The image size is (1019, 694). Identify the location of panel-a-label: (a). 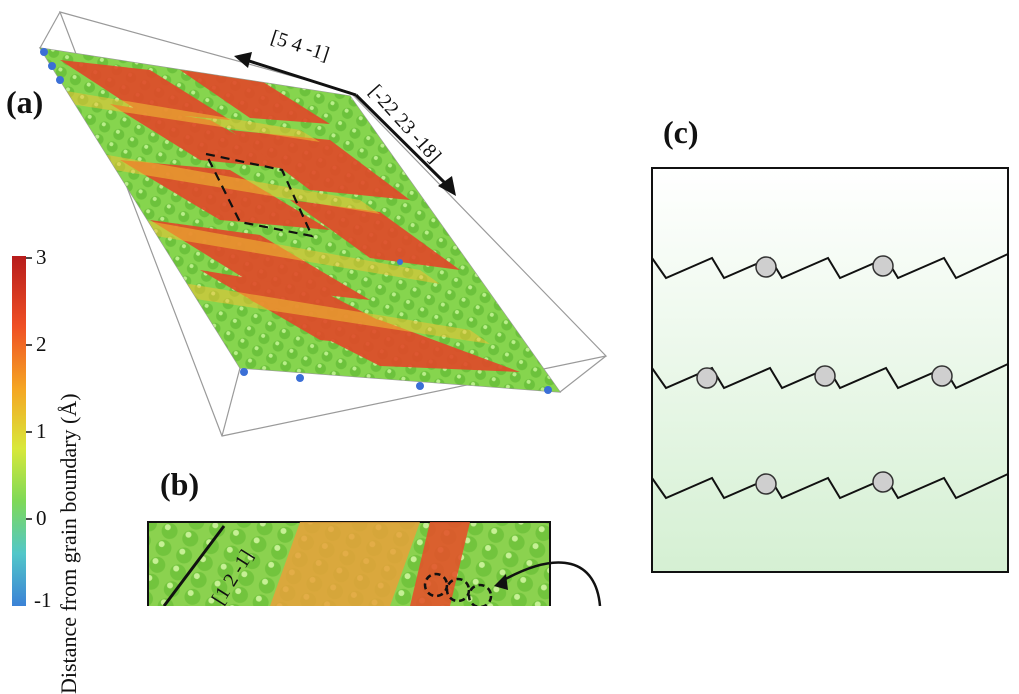
(25, 102).